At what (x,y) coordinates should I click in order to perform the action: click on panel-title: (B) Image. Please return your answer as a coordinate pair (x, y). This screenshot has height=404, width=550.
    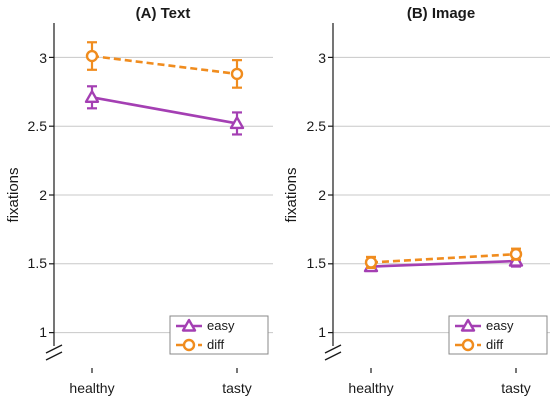
    Looking at the image, I should click on (441, 13).